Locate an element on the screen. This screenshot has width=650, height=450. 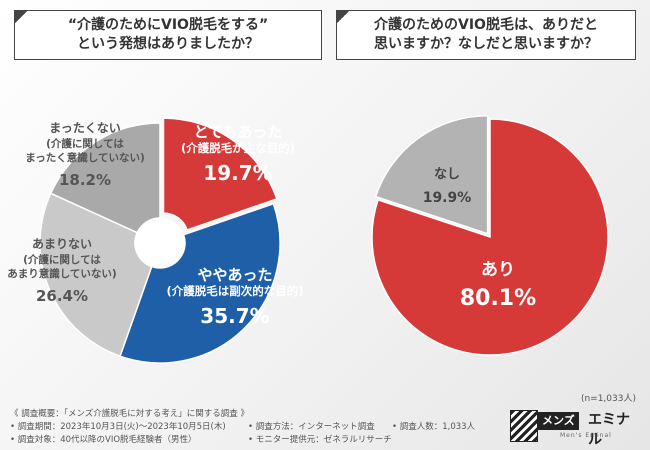
donut-center-hole is located at coordinates (160, 243).